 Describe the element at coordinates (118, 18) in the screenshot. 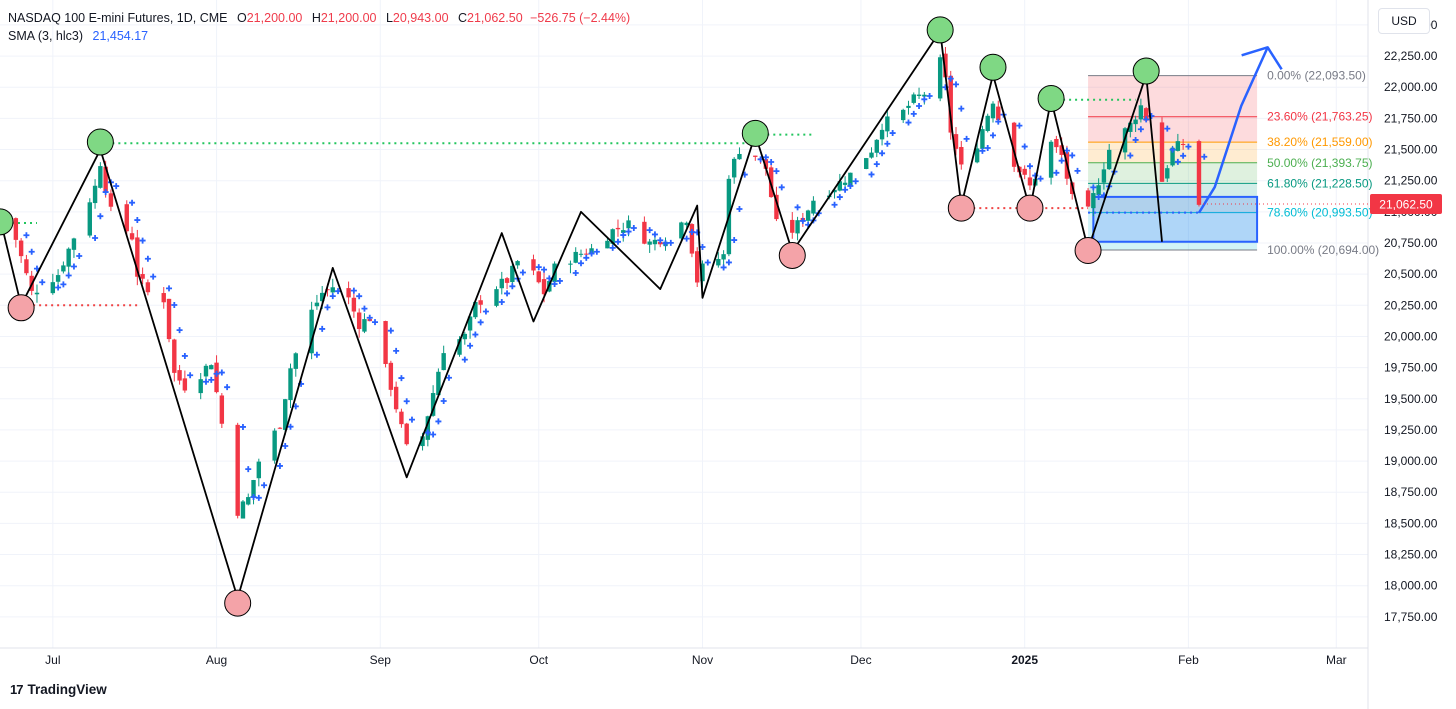

I see `symbol-title: NASDAQ 100 E-mini Futures, 1D, CME` at that location.